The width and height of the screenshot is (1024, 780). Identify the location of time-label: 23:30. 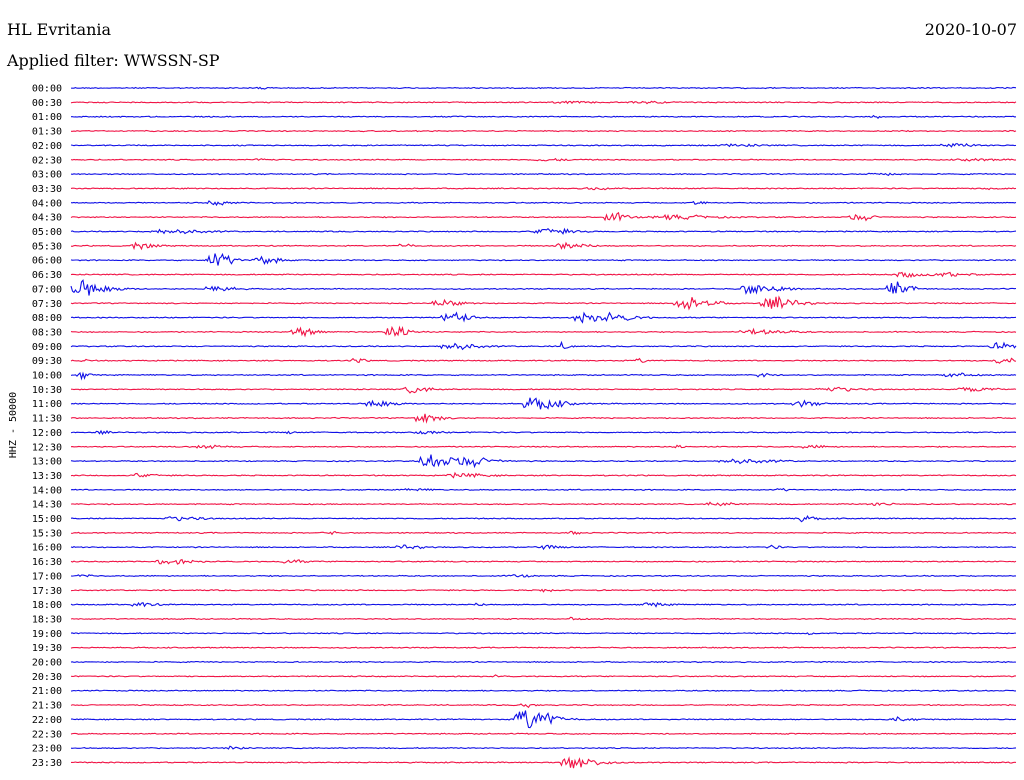
(47, 763).